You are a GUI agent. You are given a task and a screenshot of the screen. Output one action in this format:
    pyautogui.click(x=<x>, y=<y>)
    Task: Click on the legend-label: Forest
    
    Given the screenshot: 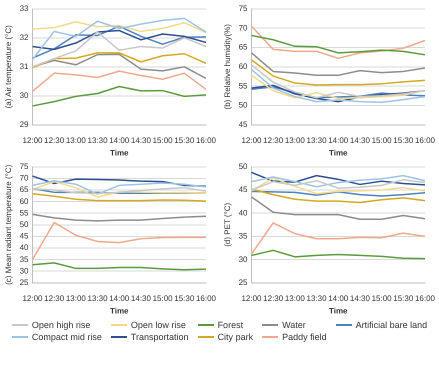 What is the action you would take?
    pyautogui.click(x=231, y=325)
    